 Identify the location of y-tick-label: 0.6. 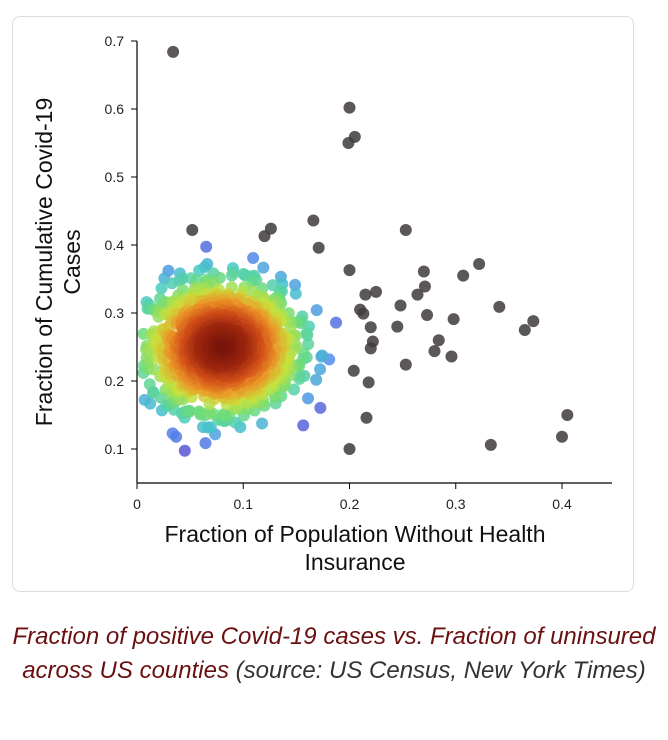
(115, 109).